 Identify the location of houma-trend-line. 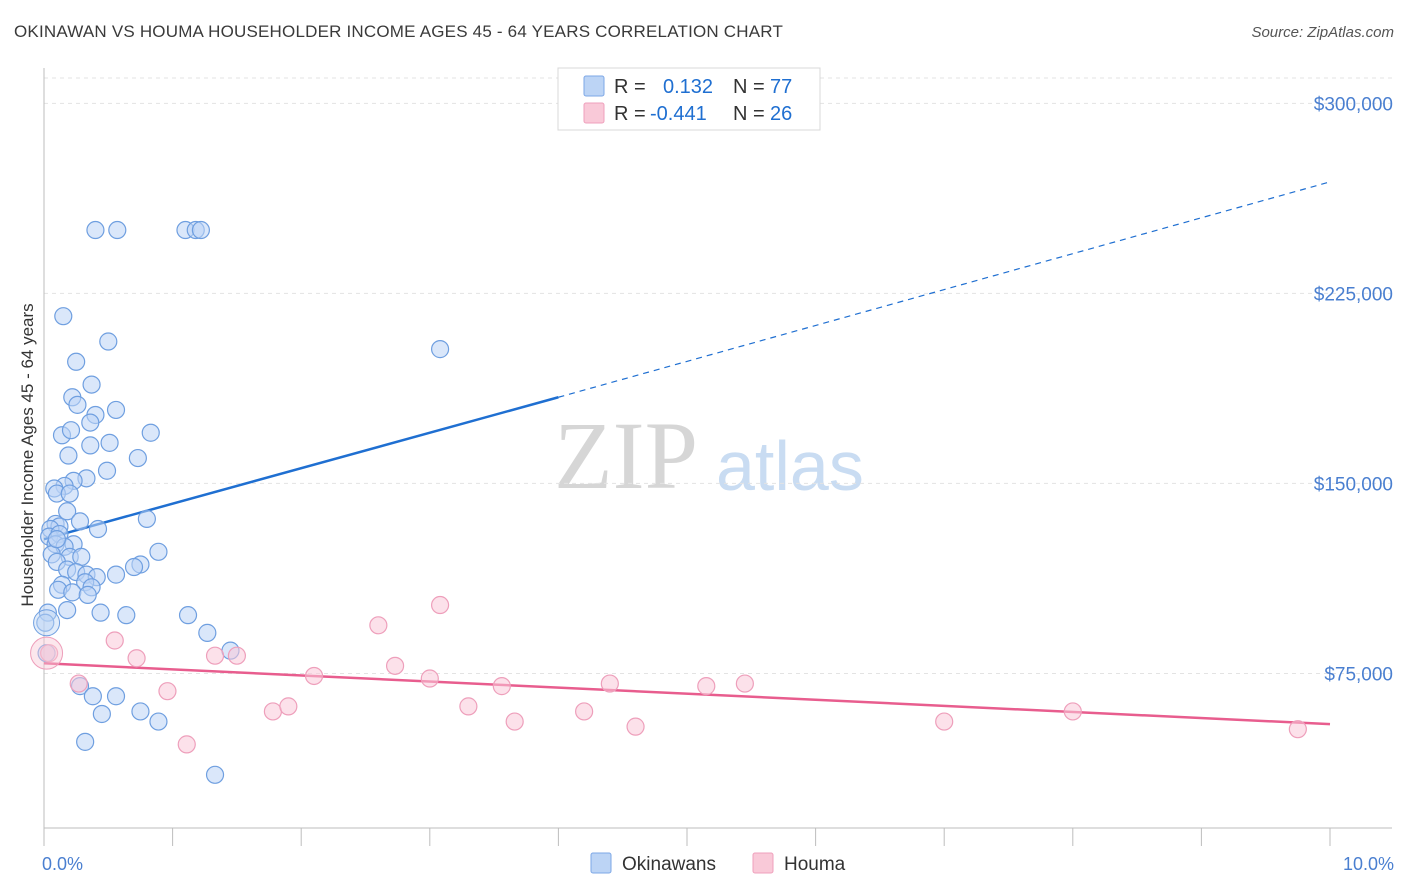
(687, 694).